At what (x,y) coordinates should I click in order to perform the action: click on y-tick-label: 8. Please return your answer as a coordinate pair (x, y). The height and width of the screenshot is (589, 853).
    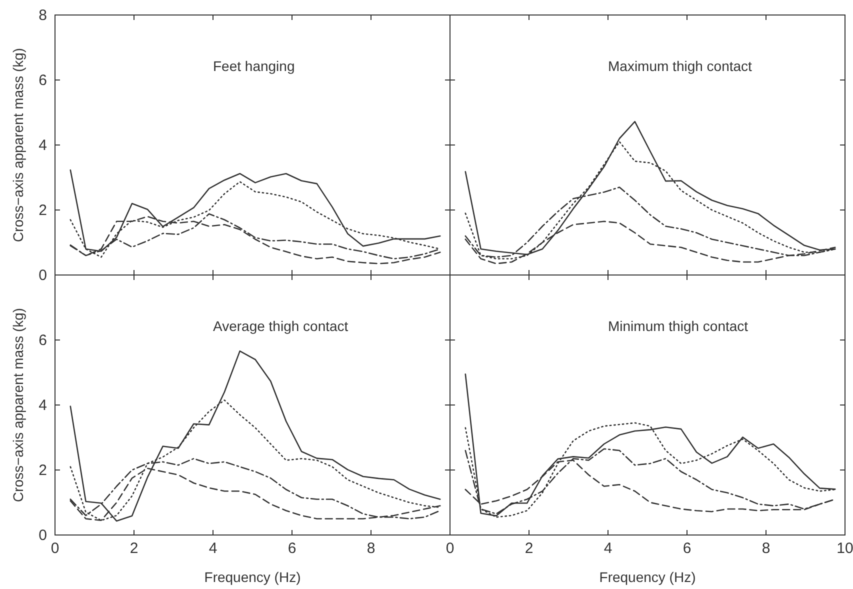
    Looking at the image, I should click on (42, 15).